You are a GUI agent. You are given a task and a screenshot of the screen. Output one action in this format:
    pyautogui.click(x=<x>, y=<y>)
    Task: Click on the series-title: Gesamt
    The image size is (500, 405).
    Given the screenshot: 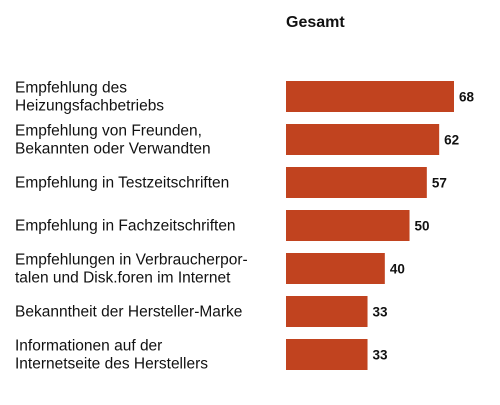 What is the action you would take?
    pyautogui.click(x=315, y=22)
    